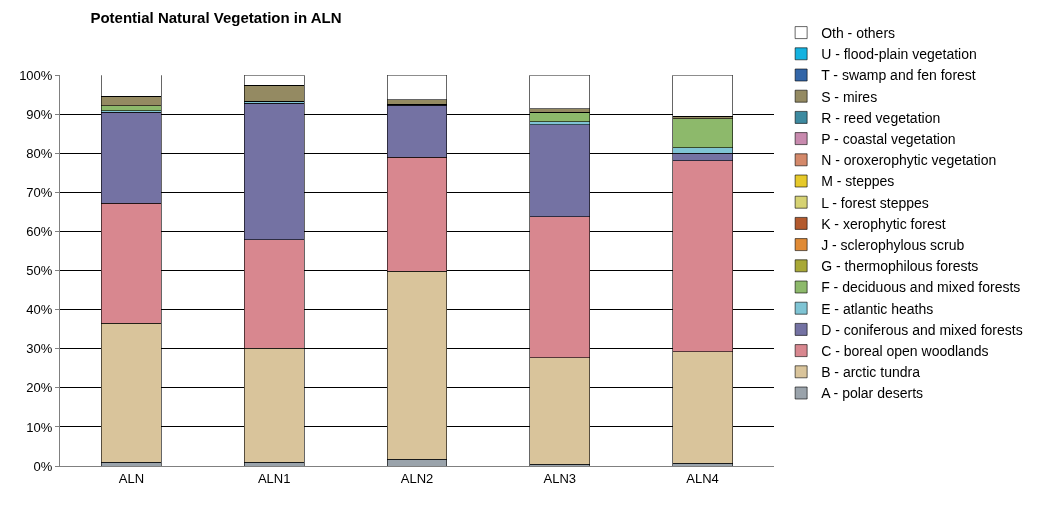 This screenshot has width=1064, height=506. What do you see at coordinates (36, 75) in the screenshot?
I see `y-tick-label: 100%` at bounding box center [36, 75].